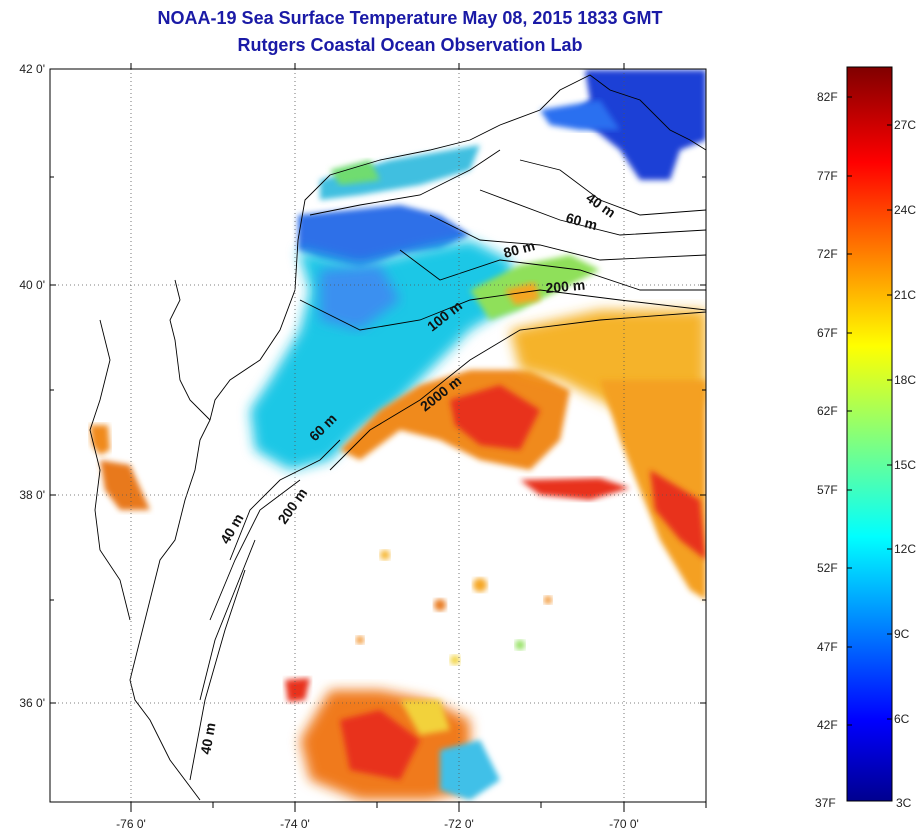 The image size is (920, 832). I want to click on colorbar-c-label: 27C, so click(905, 125).